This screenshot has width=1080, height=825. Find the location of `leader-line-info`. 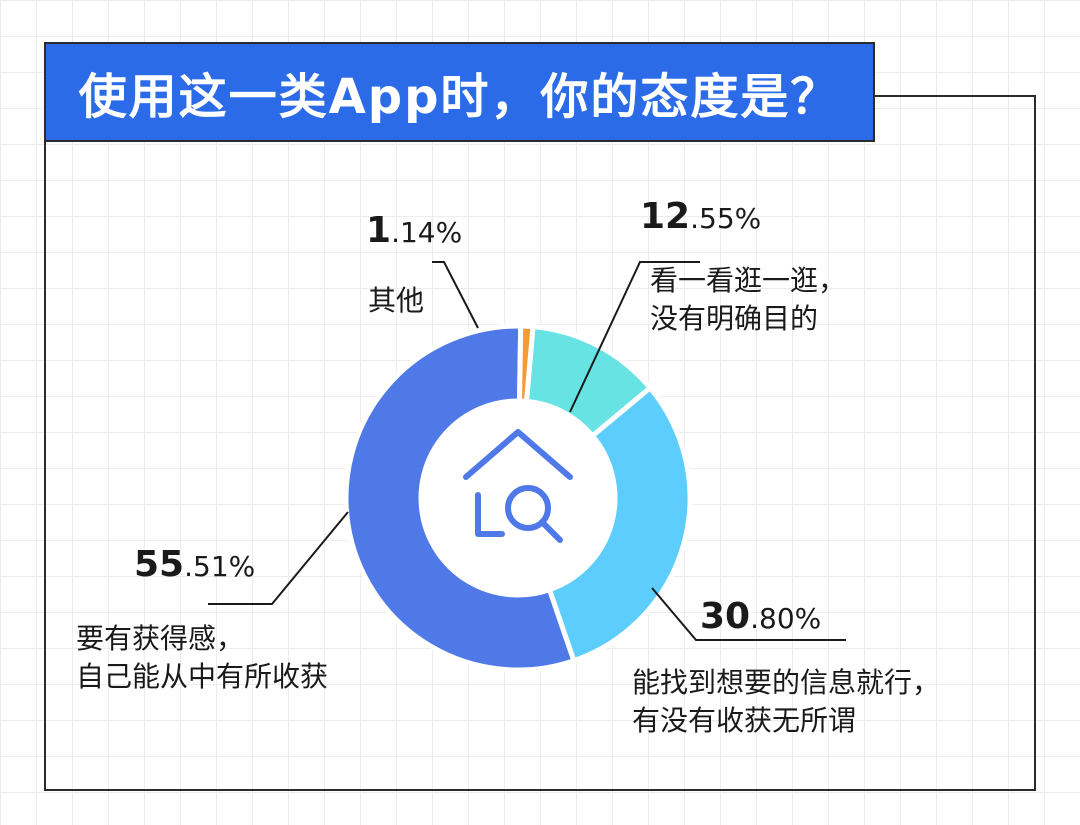

leader-line-info is located at coordinates (748, 614).